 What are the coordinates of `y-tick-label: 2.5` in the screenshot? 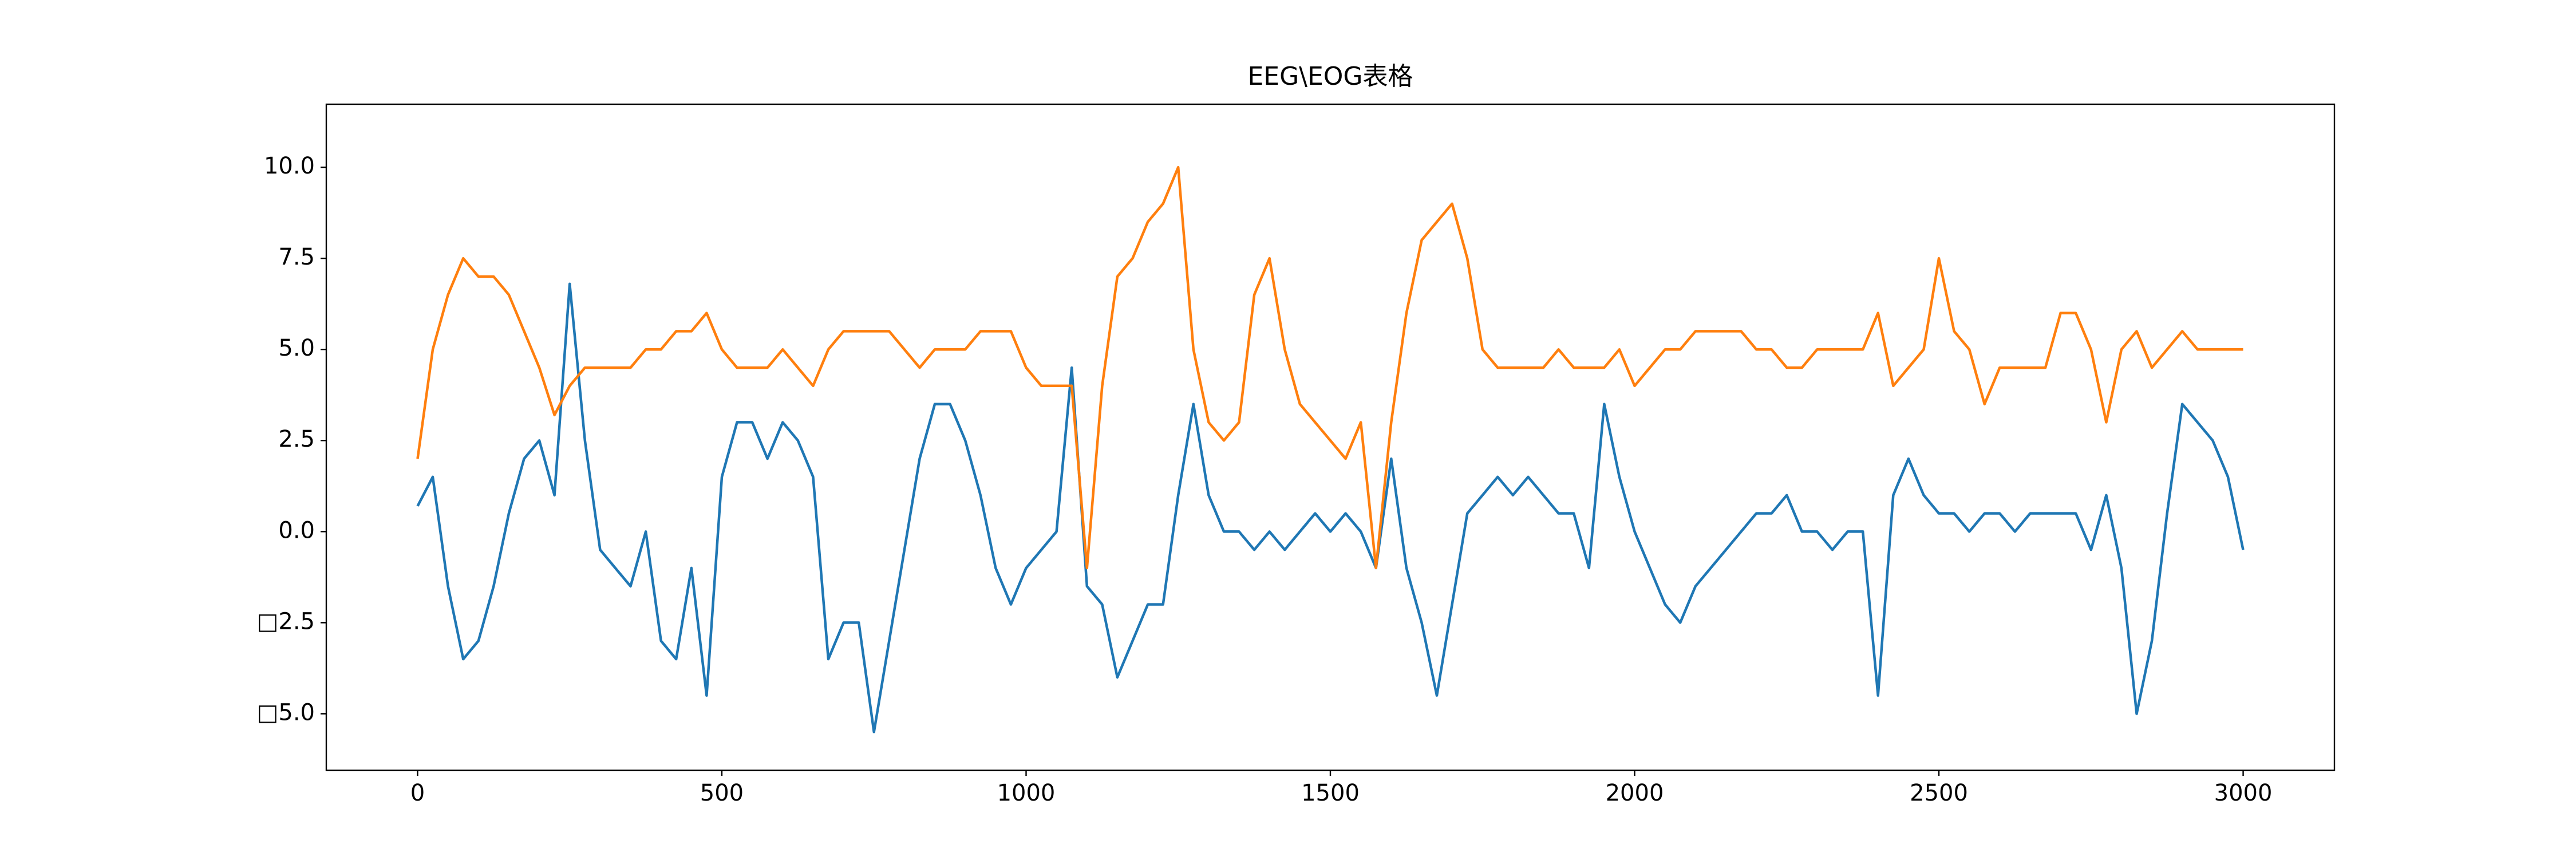 It's located at (296, 439).